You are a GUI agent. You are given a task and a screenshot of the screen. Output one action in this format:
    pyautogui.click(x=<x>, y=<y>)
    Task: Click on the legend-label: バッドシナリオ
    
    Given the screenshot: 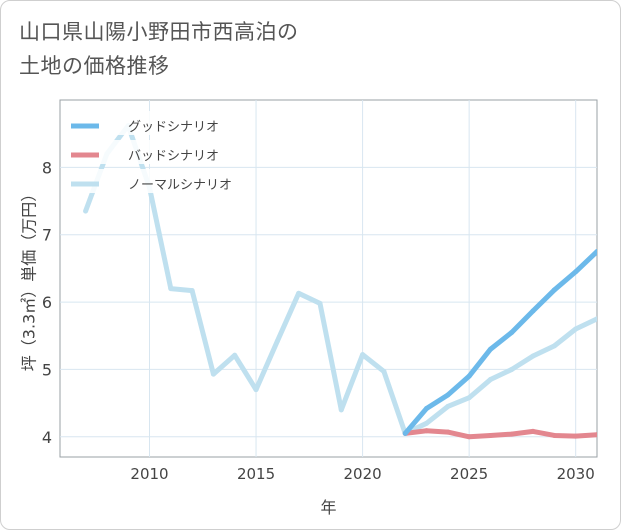 What is the action you would take?
    pyautogui.click(x=173, y=156)
    